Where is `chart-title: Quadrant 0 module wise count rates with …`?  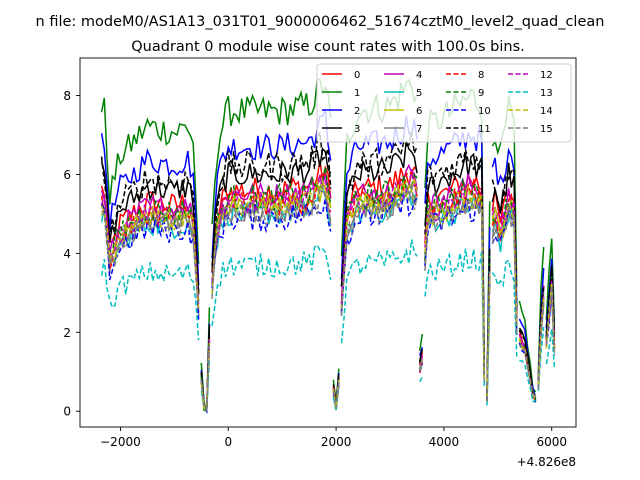
chart-title: Quadrant 0 module wise count rates with … is located at coordinates (328, 47).